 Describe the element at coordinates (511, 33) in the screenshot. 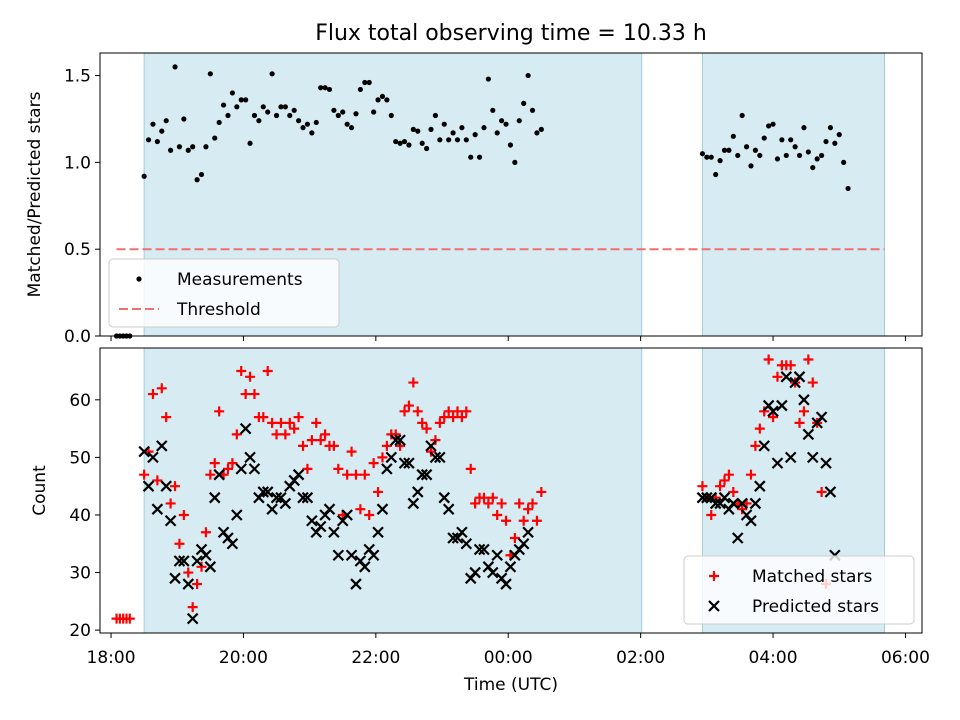

I see `chart-title: Flux total observing time = 10.33 h` at that location.